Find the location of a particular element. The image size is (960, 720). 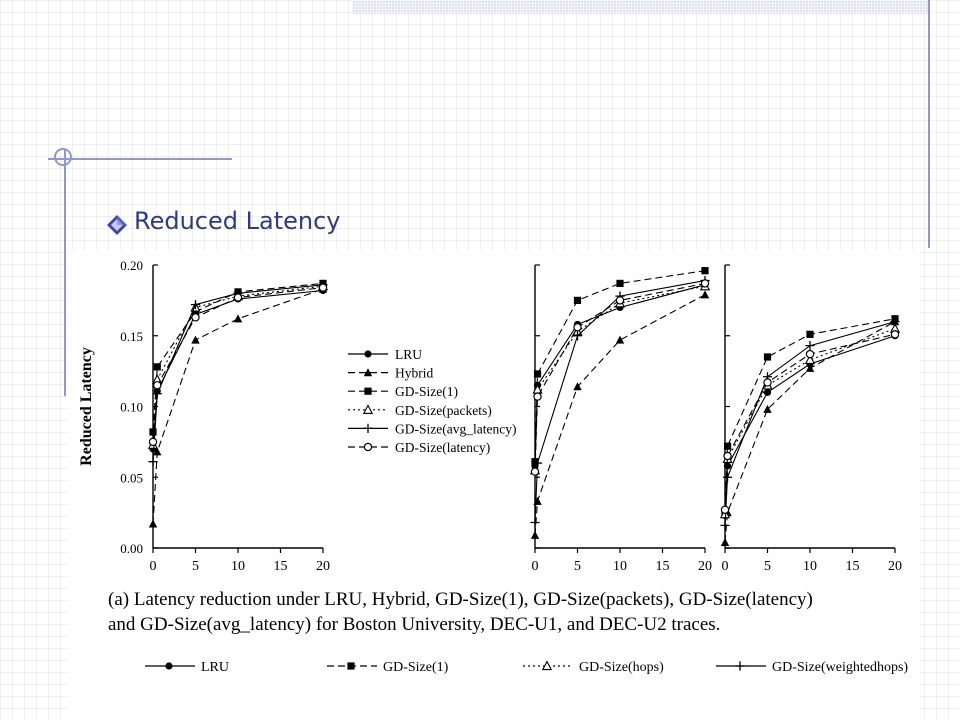

legend-label: GD-Size(packets) is located at coordinates (443, 410).